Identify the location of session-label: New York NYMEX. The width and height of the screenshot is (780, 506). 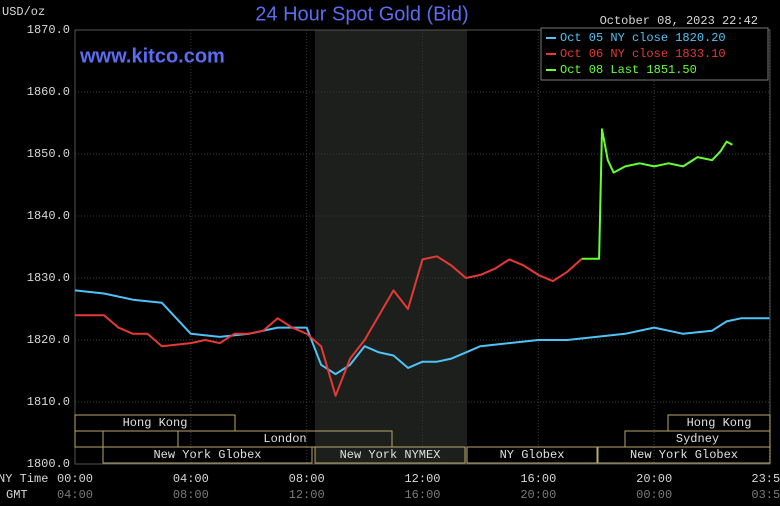
(390, 455).